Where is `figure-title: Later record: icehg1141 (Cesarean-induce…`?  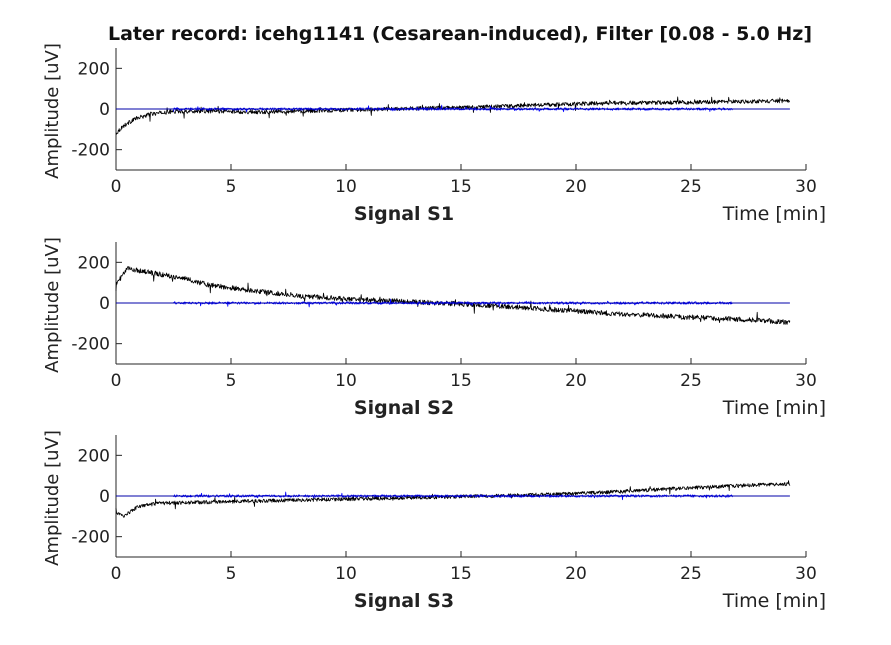 figure-title: Later record: icehg1141 (Cesarean-induce… is located at coordinates (460, 34).